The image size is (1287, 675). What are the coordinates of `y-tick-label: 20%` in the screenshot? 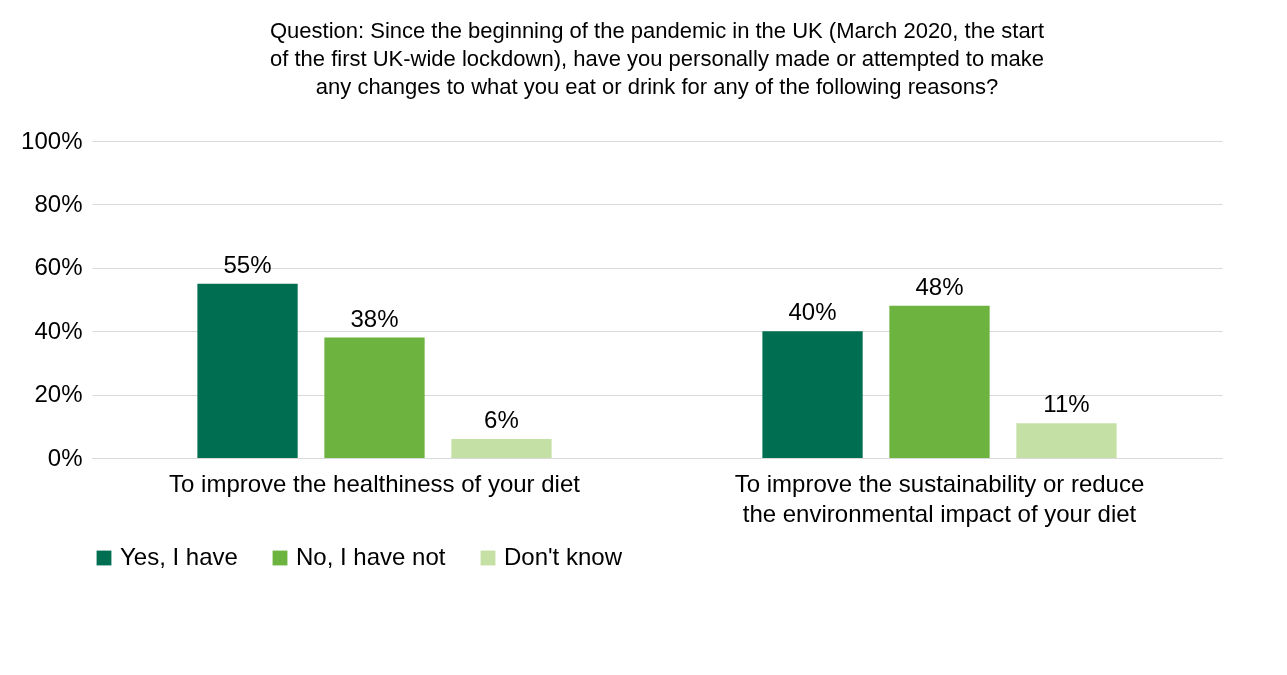 It's located at (58, 394).